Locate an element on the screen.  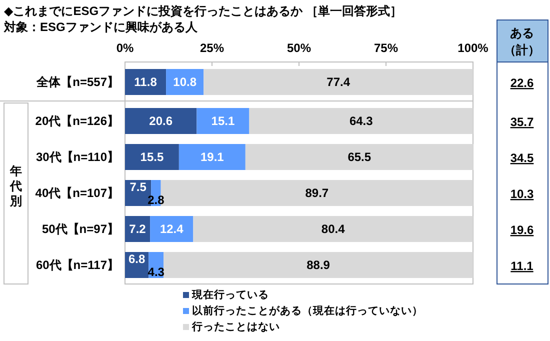
x-tick-label: 50% is located at coordinates (299, 48).